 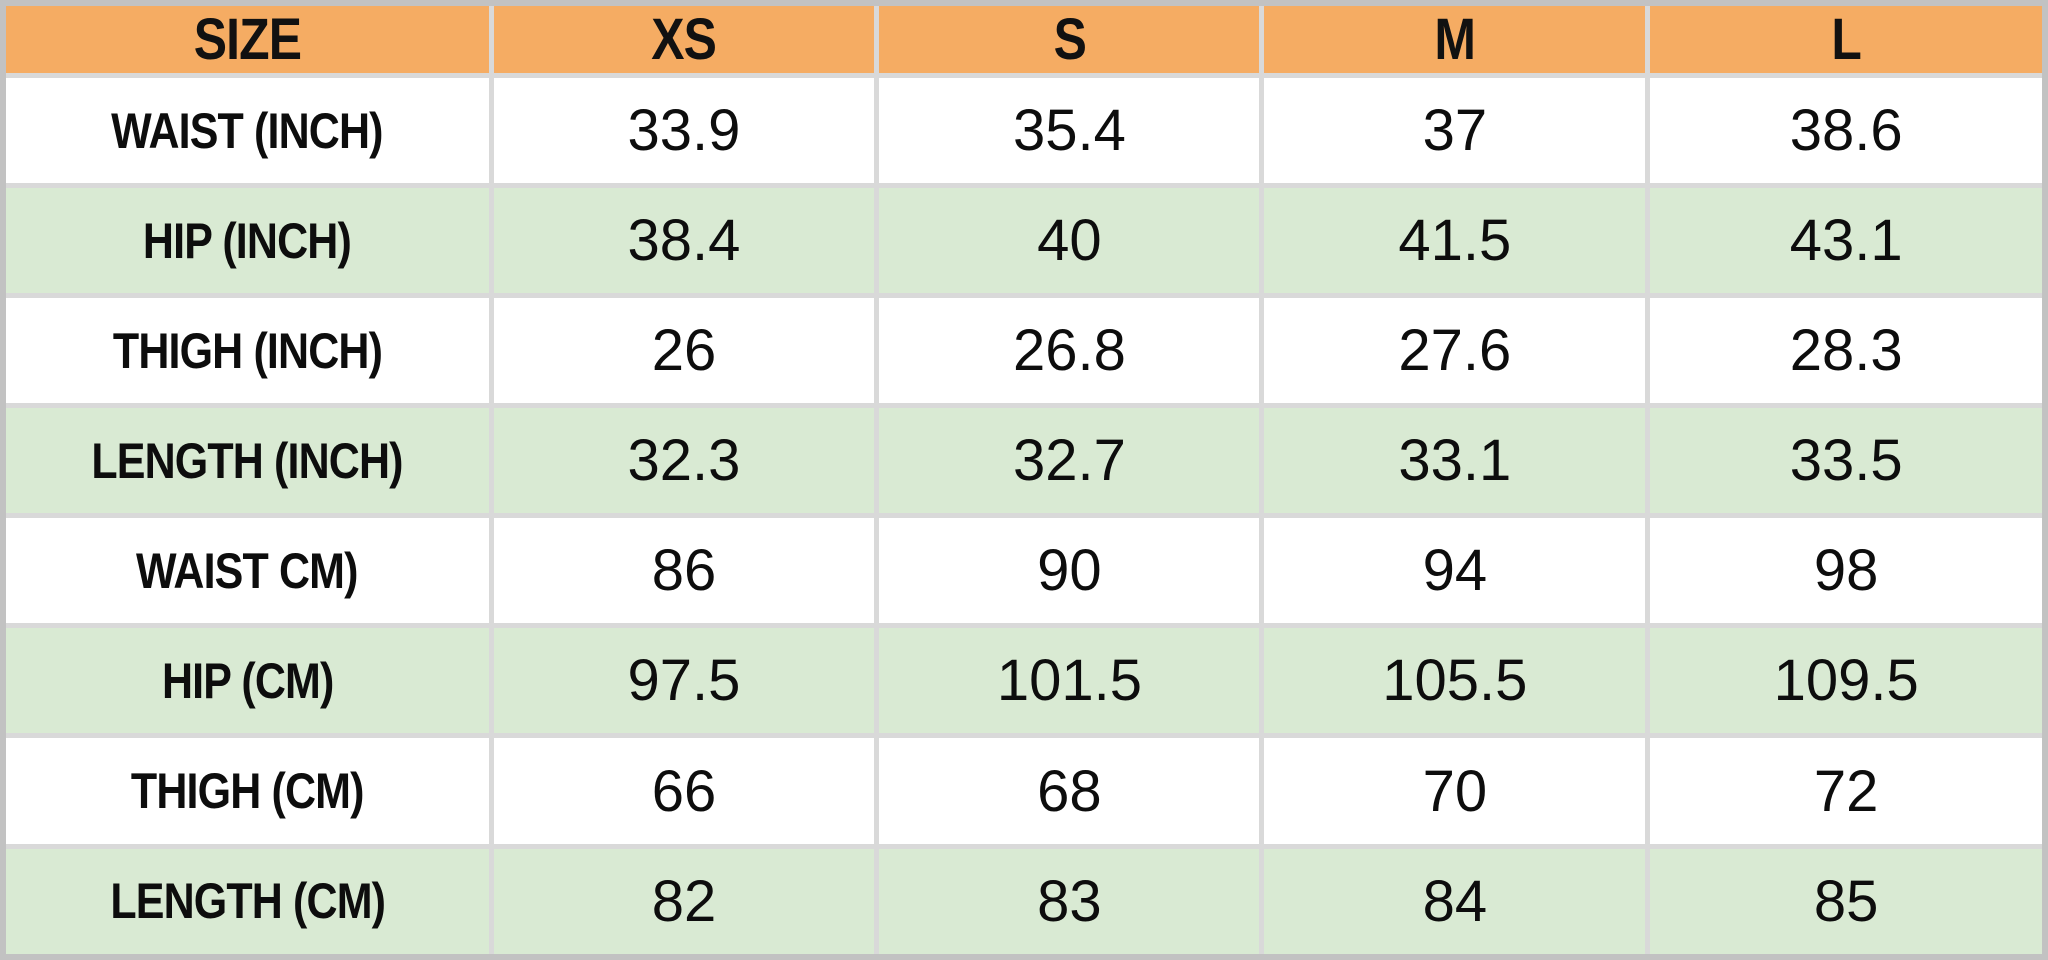 I want to click on value-cell: 37, so click(x=1455, y=130).